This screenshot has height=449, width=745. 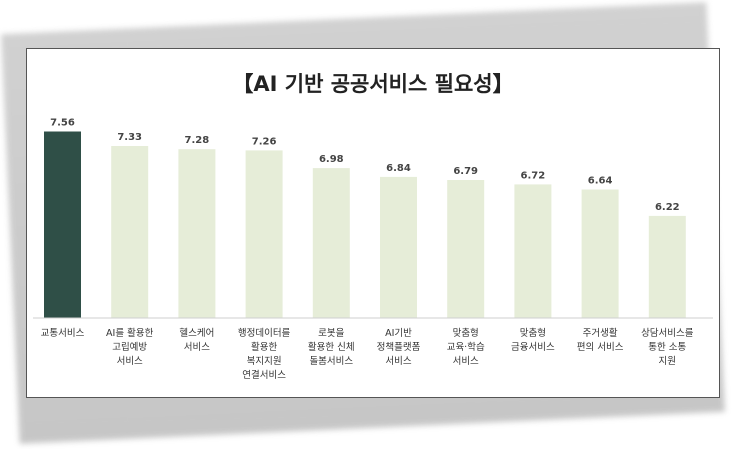 I want to click on category-label-6: 맞춤형 교육·학습 서비스, so click(x=466, y=347).